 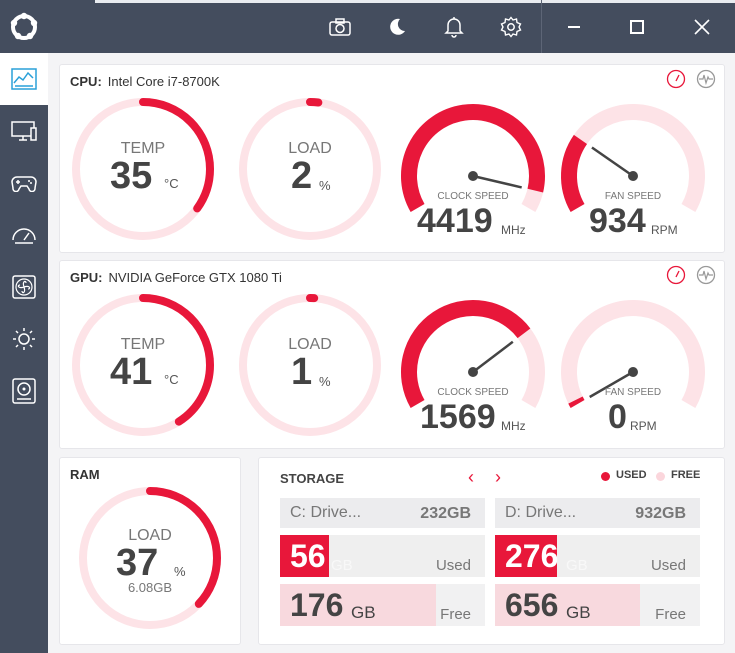 I want to click on cpu-fan-gauge-fill, so click(x=574, y=173).